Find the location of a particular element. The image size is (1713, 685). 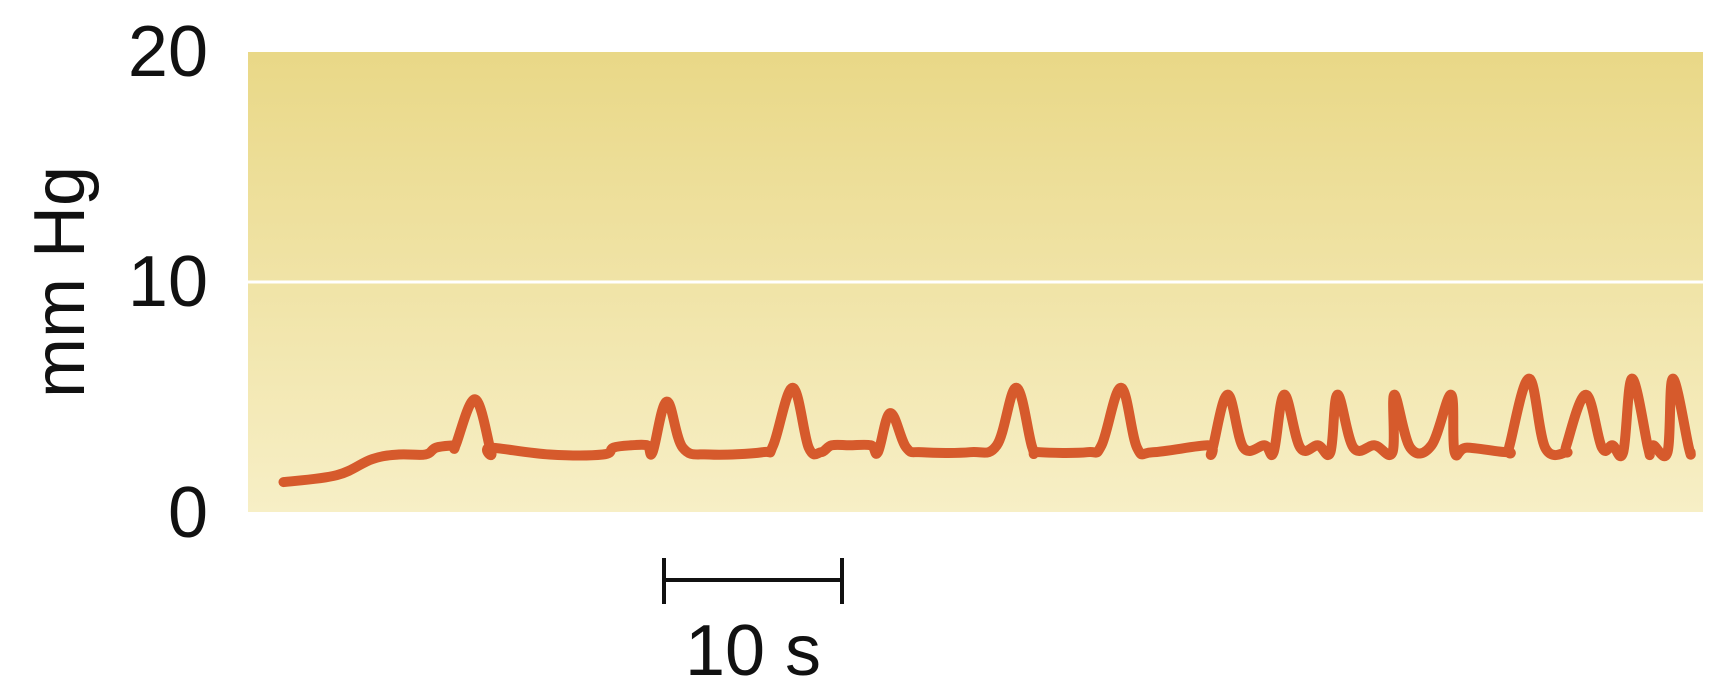

scale-bar-label: 10 s is located at coordinates (753, 648).